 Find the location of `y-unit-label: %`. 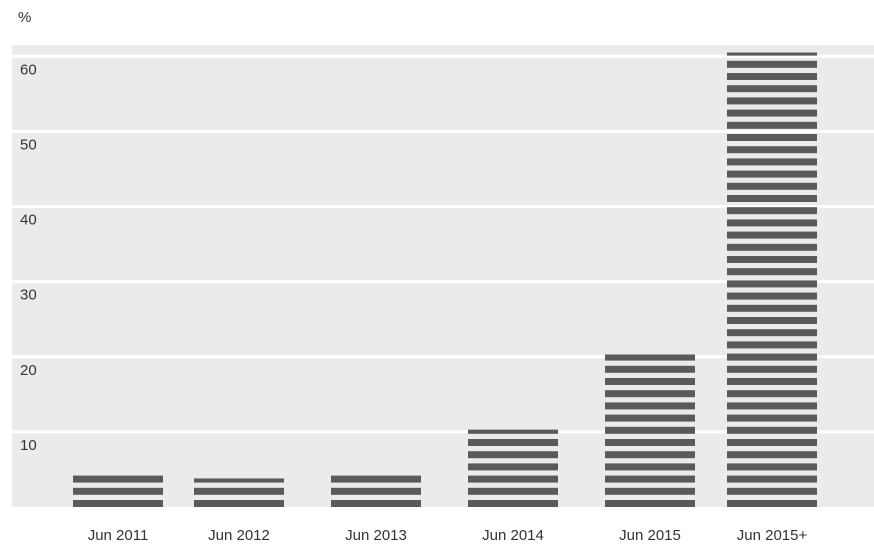

y-unit-label: % is located at coordinates (24, 17).